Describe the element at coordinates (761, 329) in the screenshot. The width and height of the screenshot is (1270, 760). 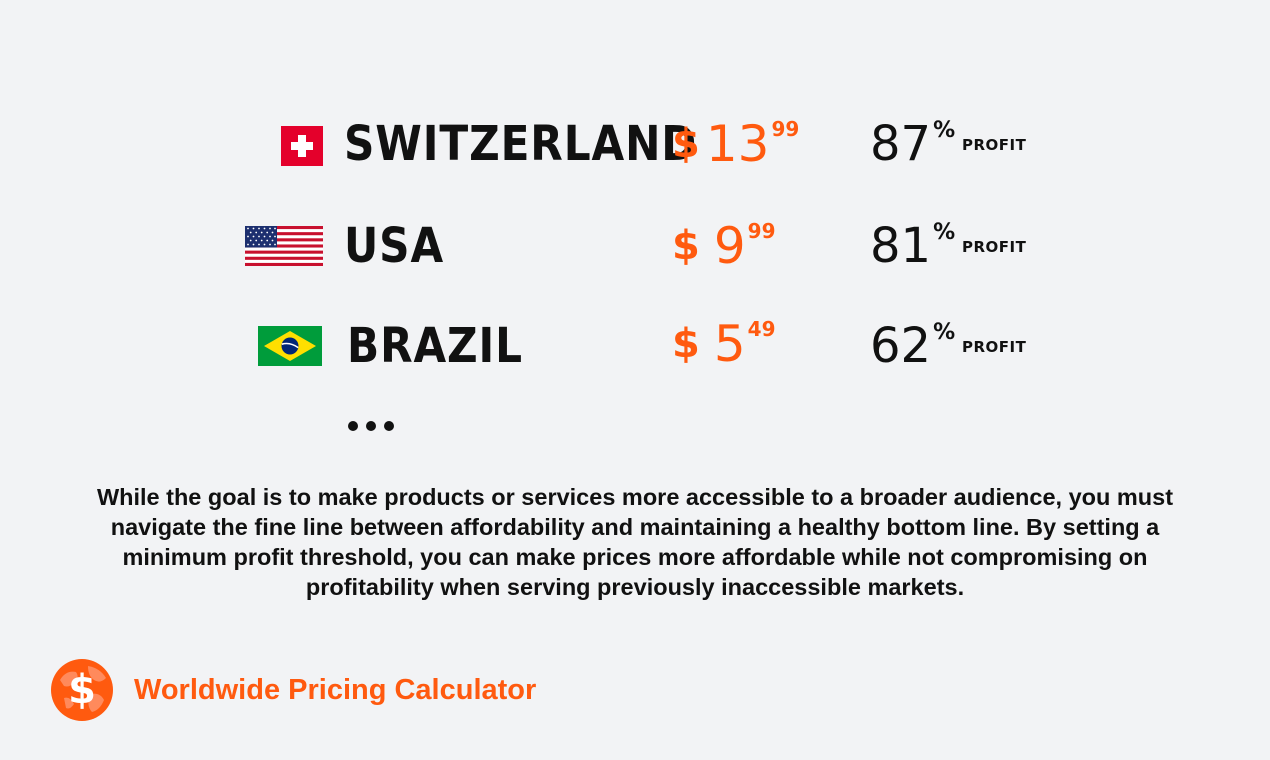
I see `price-cents: 49` at that location.